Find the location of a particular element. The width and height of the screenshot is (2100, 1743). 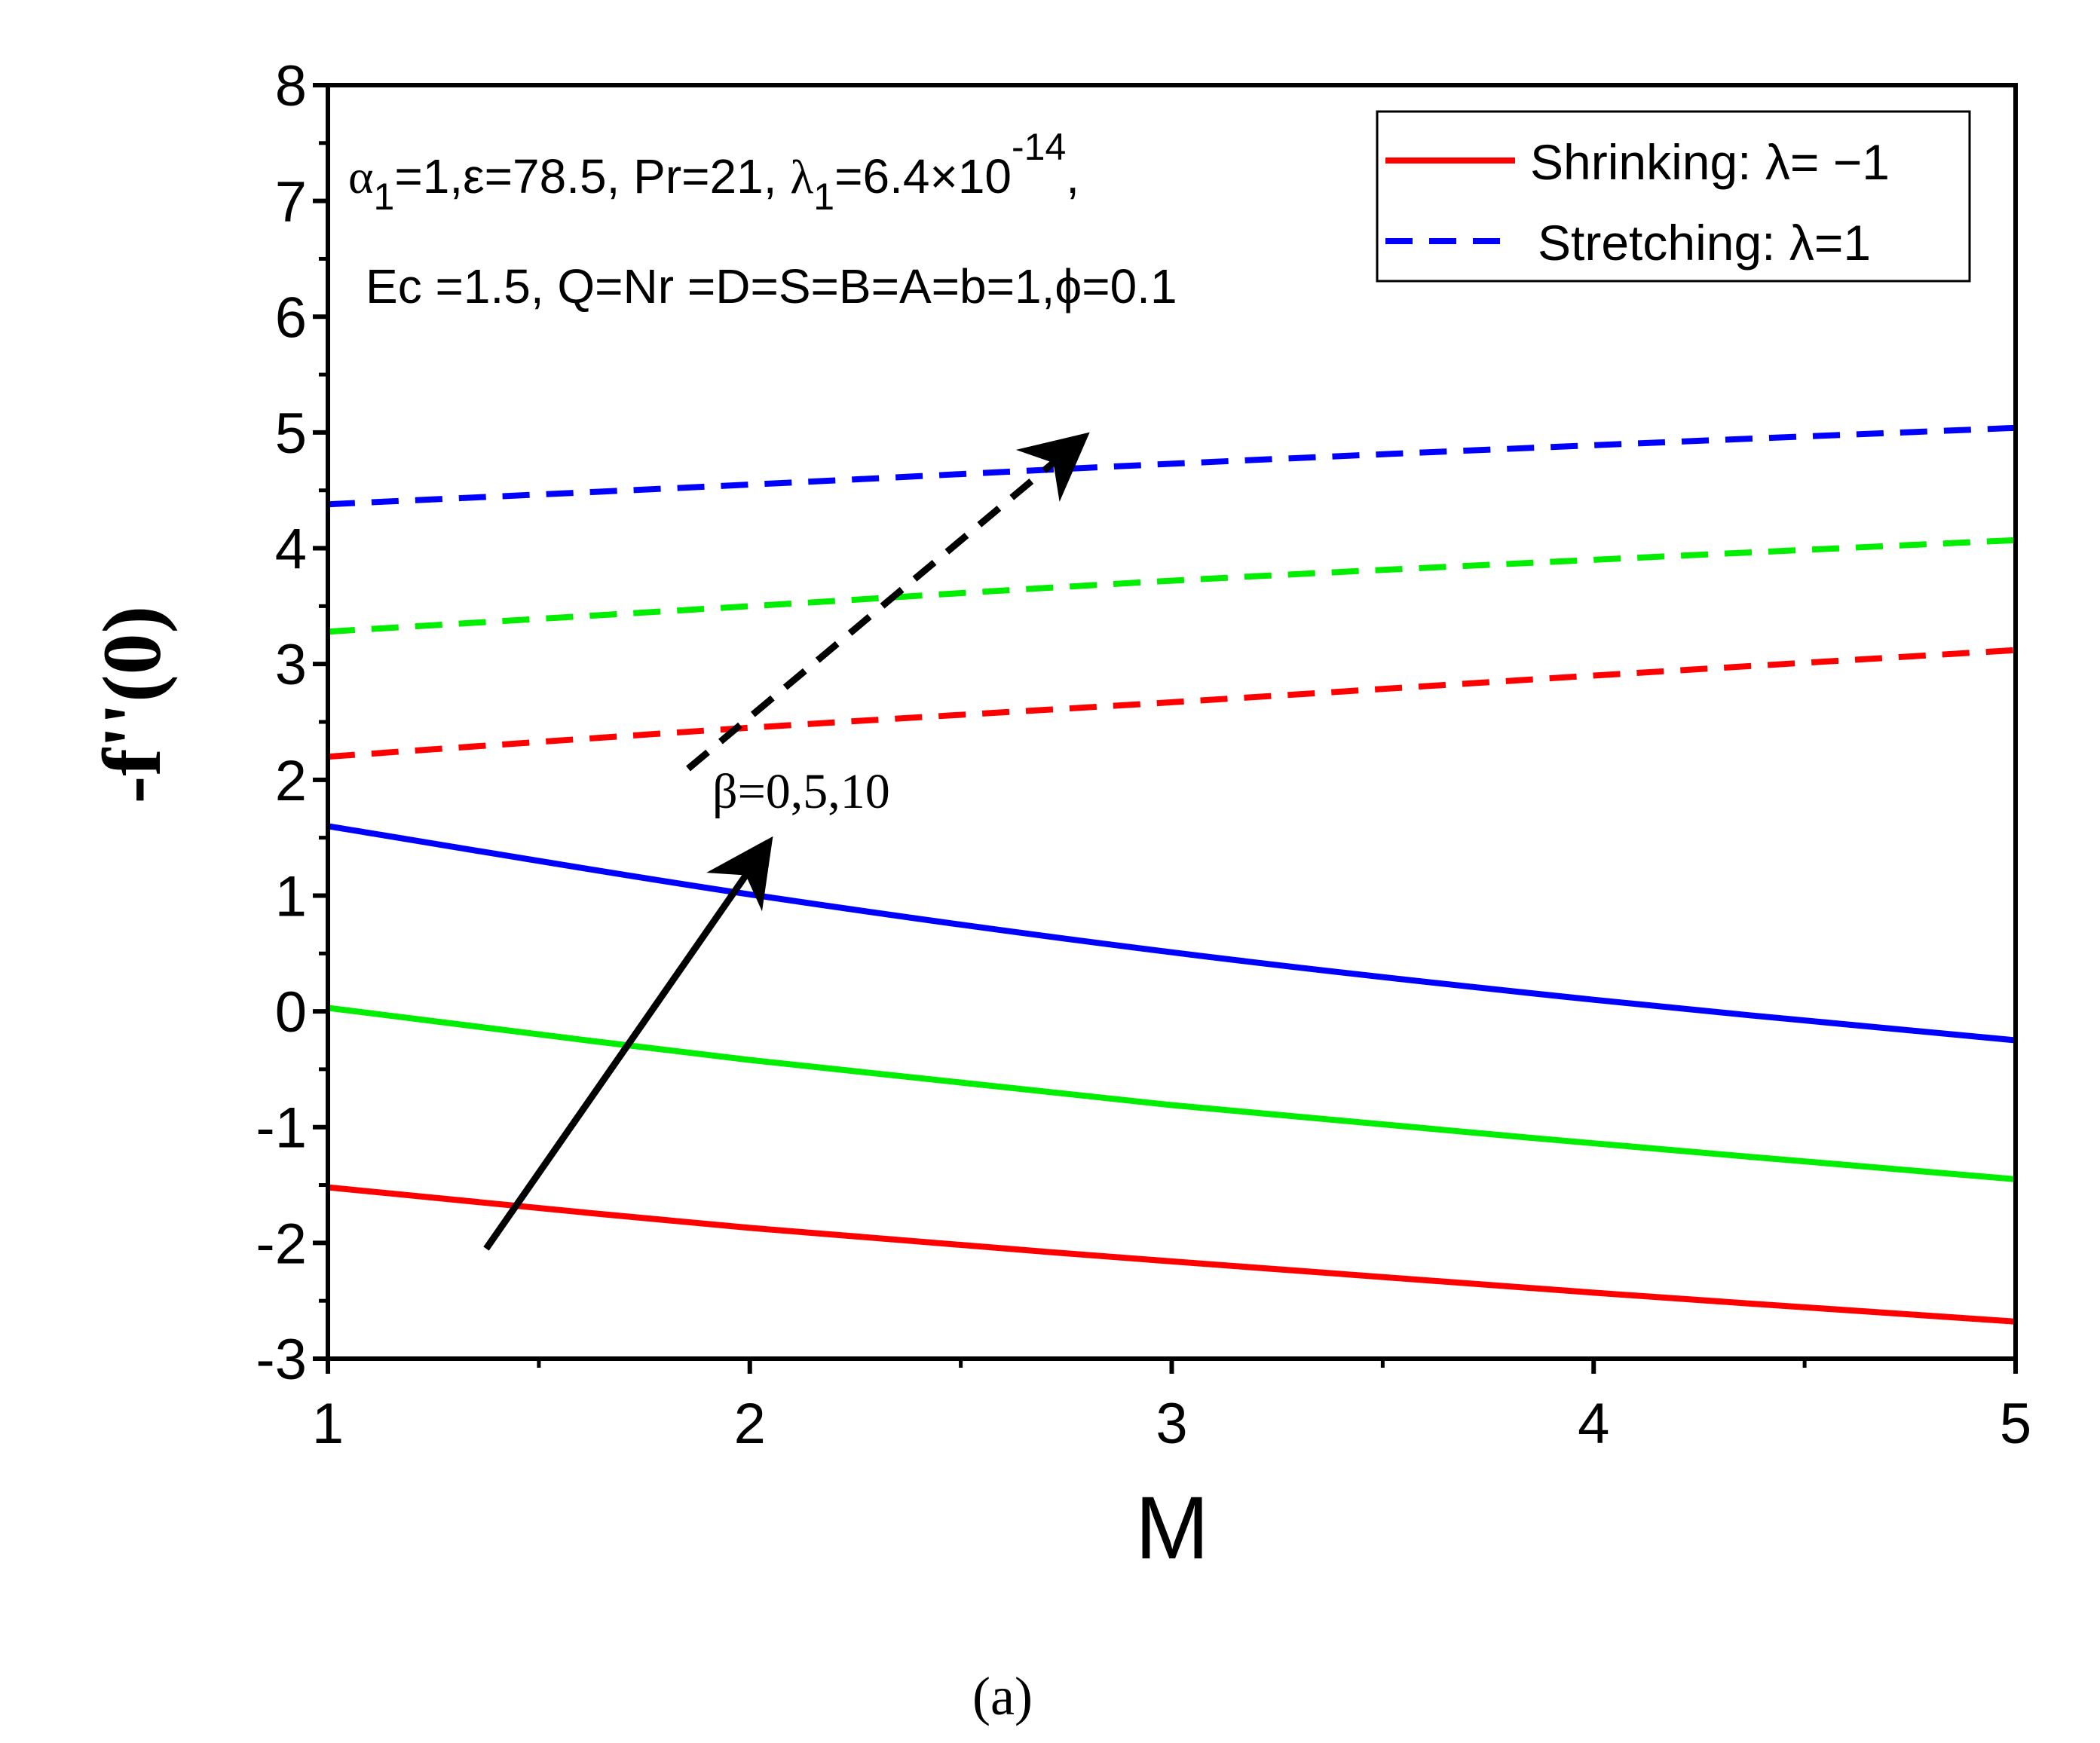

lambda-subscript: 1 is located at coordinates (823, 197).